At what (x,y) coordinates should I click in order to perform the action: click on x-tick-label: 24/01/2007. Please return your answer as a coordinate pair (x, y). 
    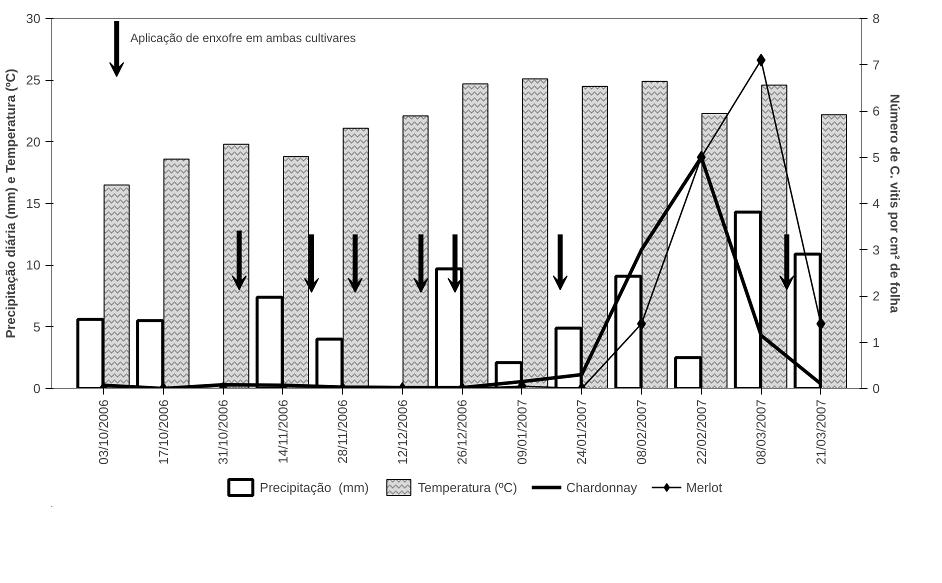
    Looking at the image, I should click on (582, 432).